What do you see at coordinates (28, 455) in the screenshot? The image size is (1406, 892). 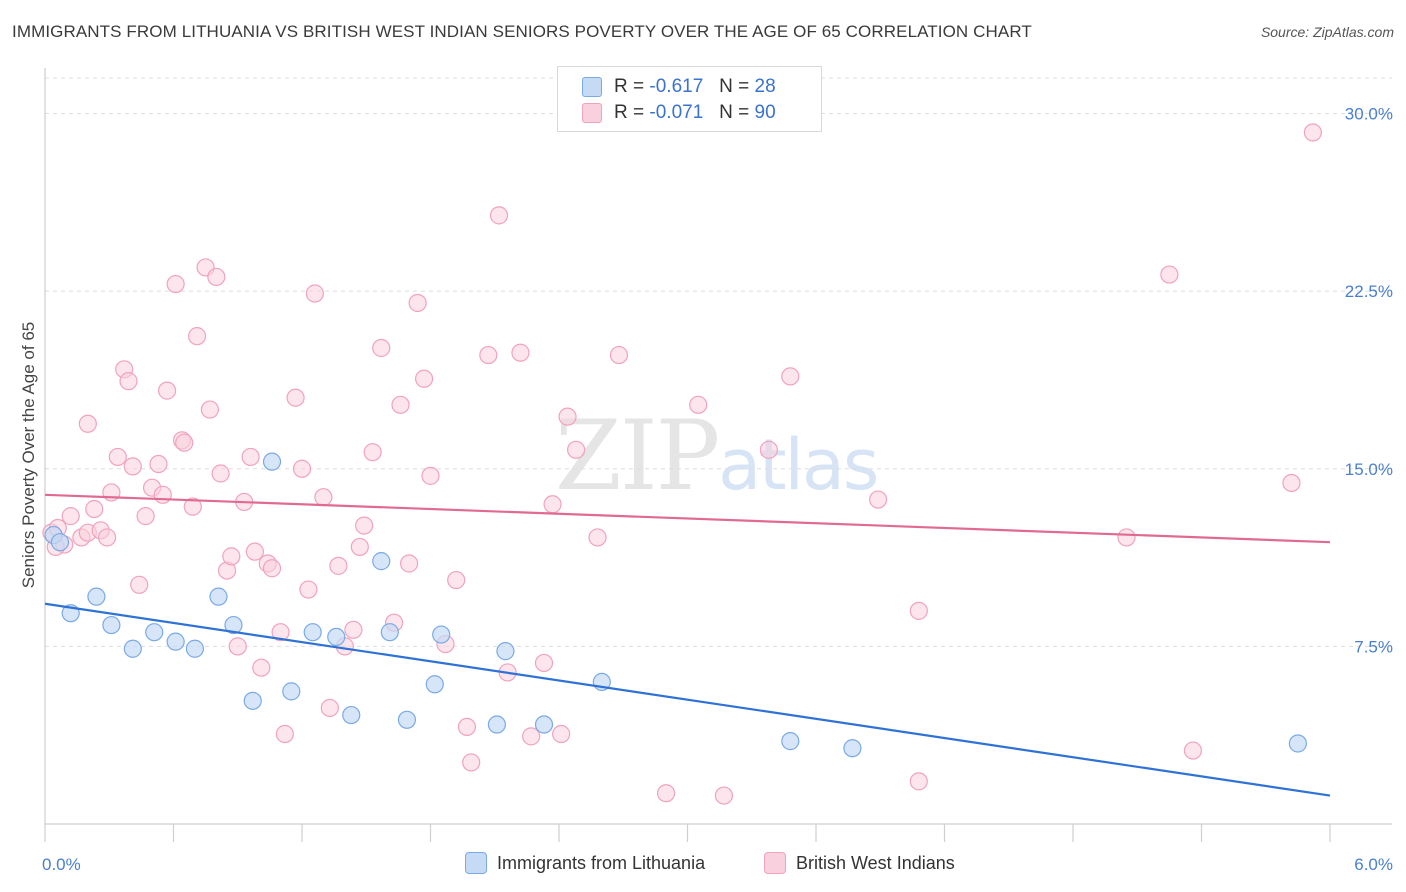 I see `y-axis-label: Seniors Poverty Over the Age of 65` at bounding box center [28, 455].